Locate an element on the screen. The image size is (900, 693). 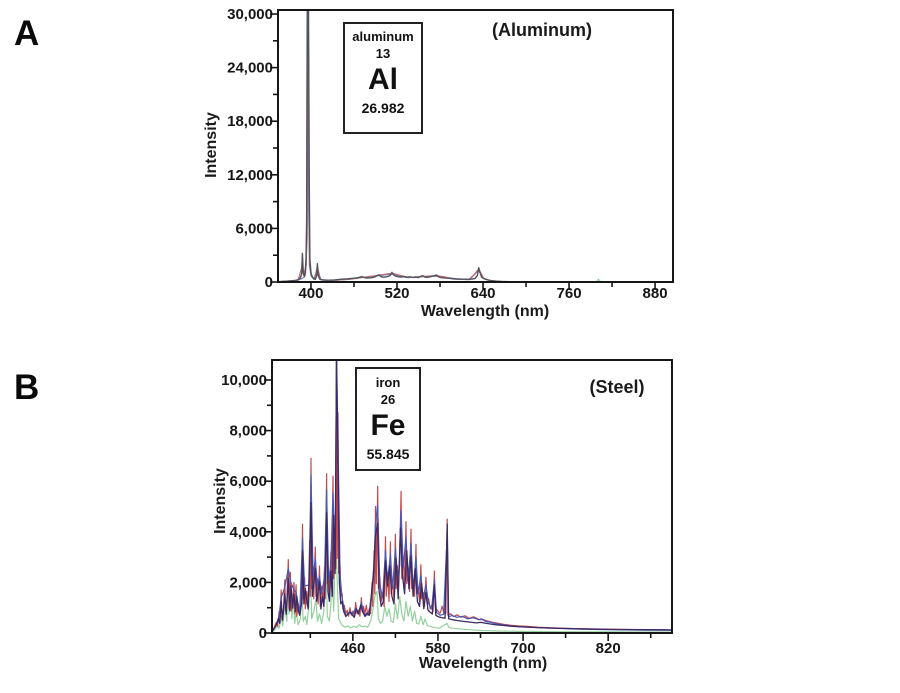
aluminum-spectrum-x-tick-label: 400 is located at coordinates (310, 293).